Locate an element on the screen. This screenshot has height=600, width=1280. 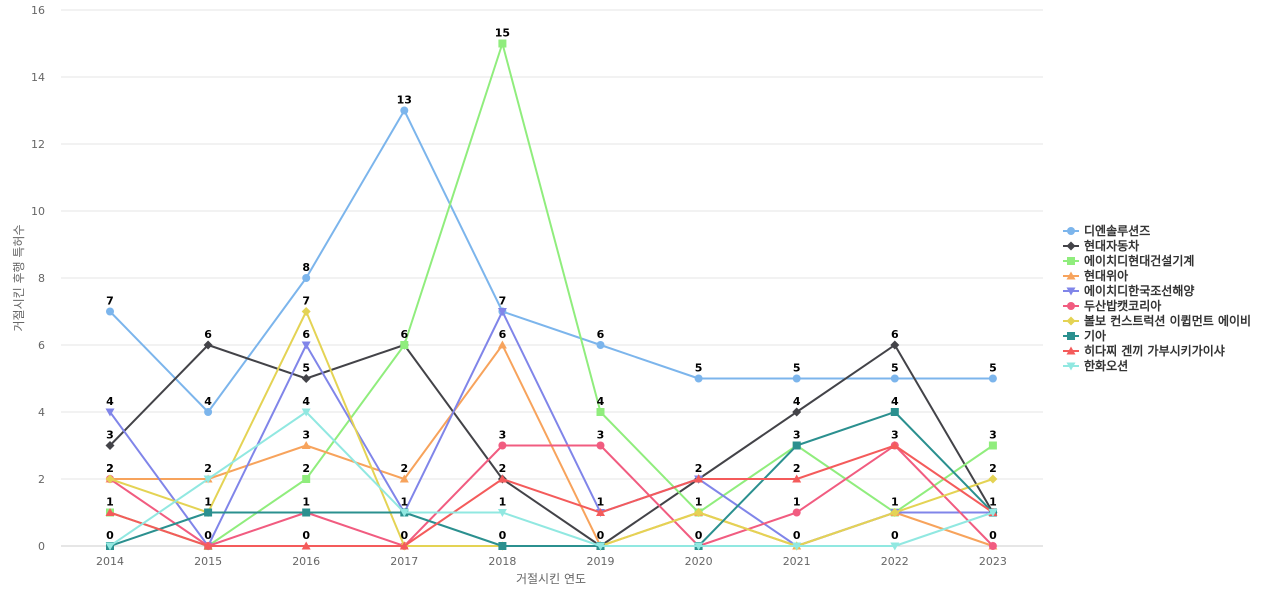
y-tick-label: 12 is located at coordinates (38, 144).